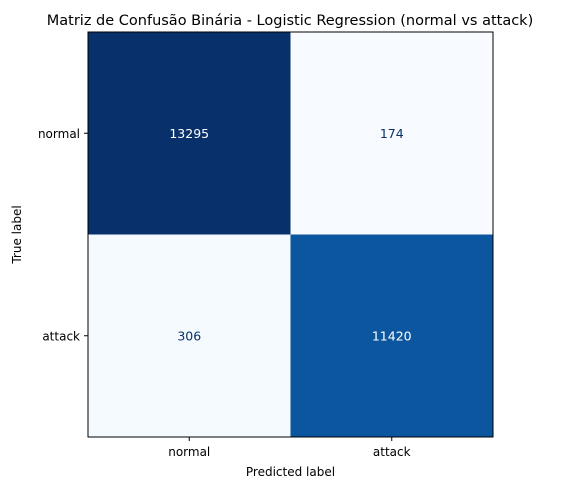  I want to click on x-axis-ticks: normal attack, so click(289, 448).